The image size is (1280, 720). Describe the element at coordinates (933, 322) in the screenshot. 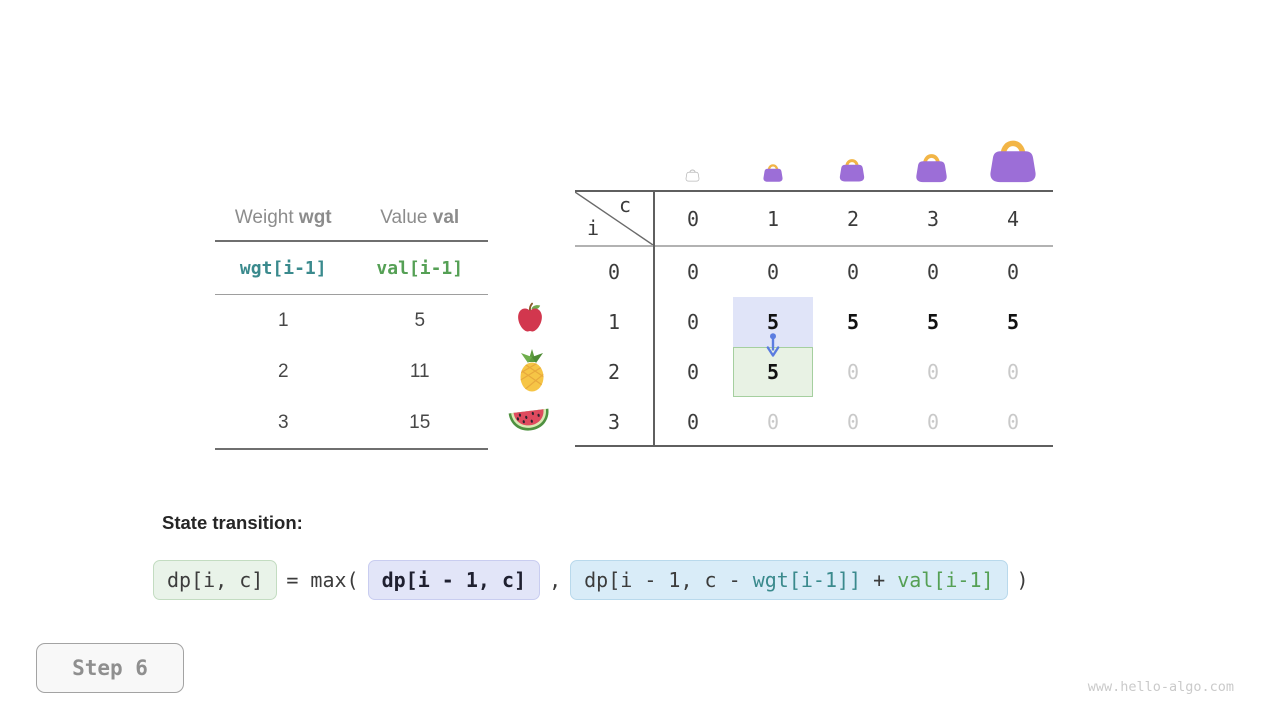

I see `dp-cell-1-3: 5` at that location.